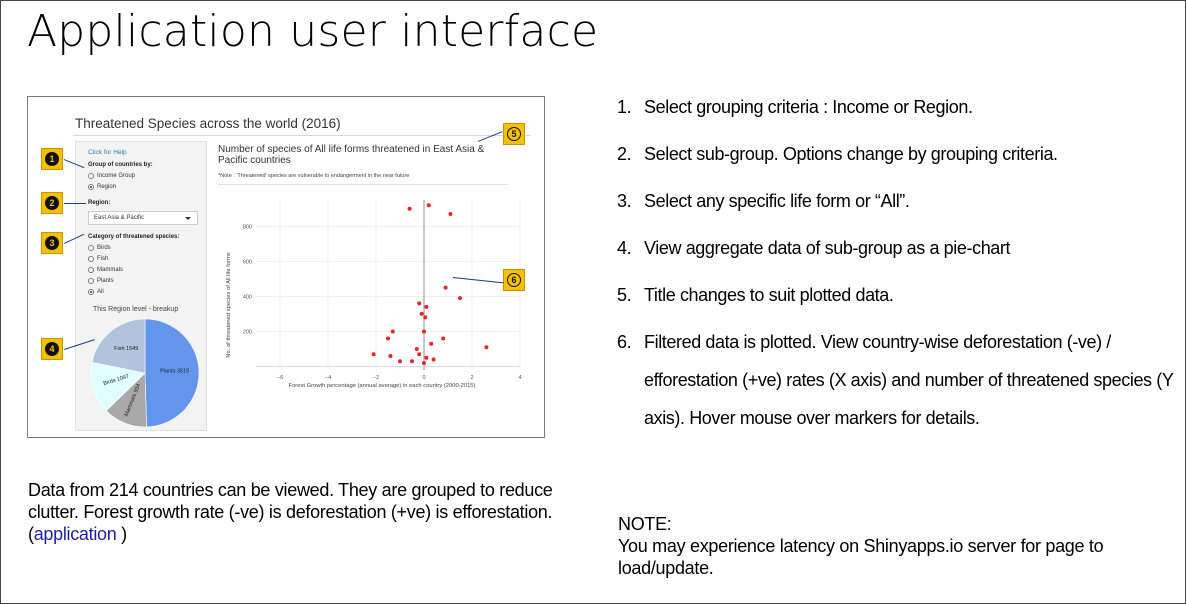  I want to click on caret-down-icon, so click(188, 218).